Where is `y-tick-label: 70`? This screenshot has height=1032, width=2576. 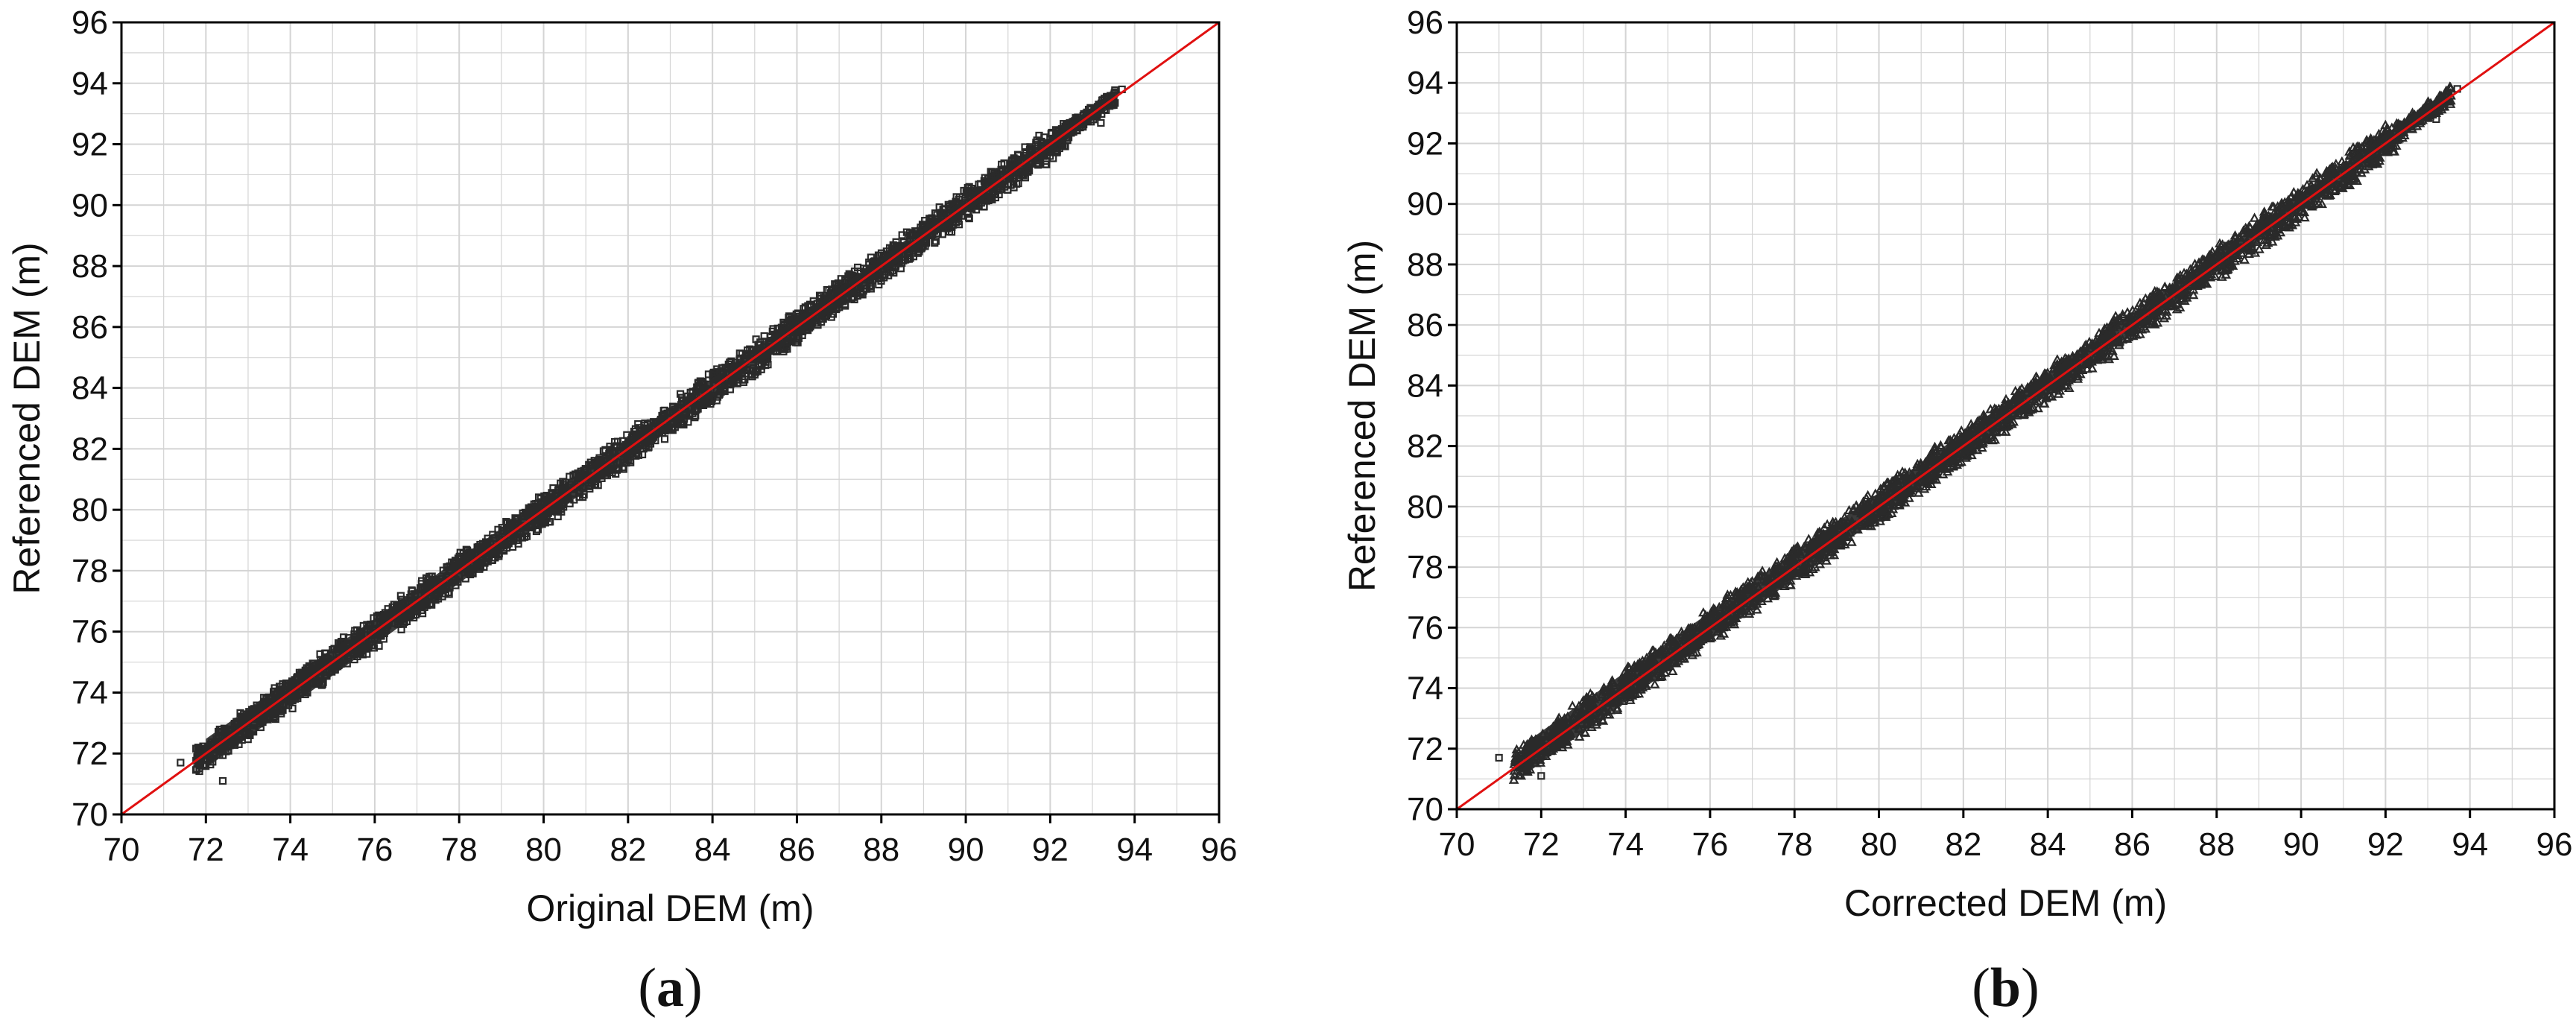 y-tick-label: 70 is located at coordinates (90, 815).